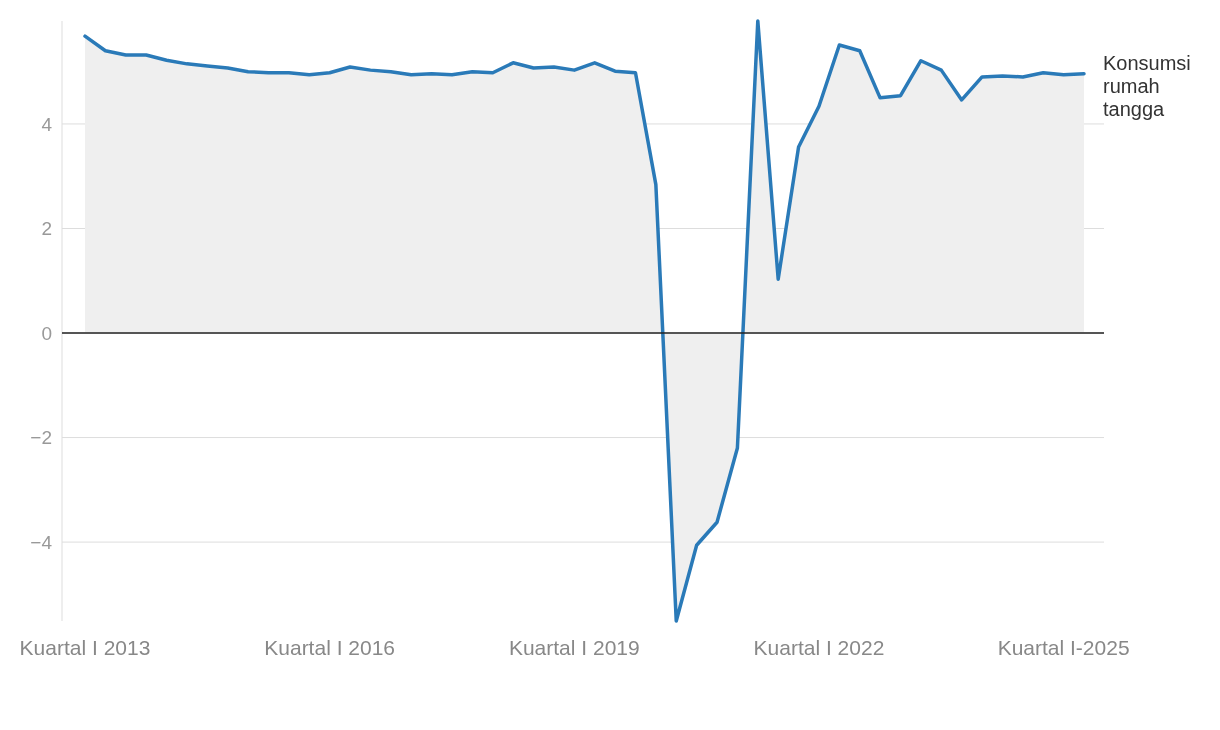 Image resolution: width=1220 pixels, height=730 pixels. I want to click on y-tick-label: −4, so click(41, 542).